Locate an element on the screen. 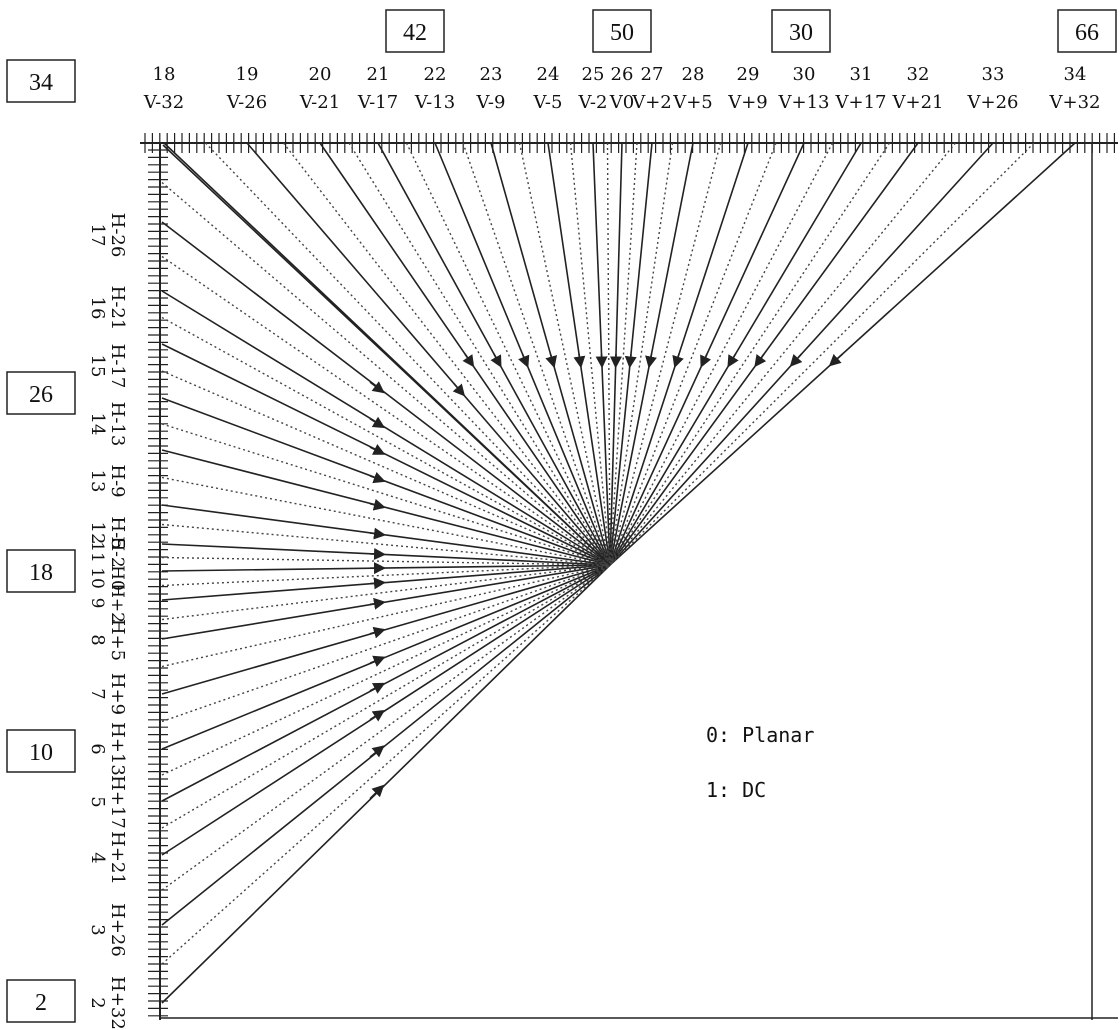 Image resolution: width=1120 pixels, height=1030 pixels. box-2-text: 2 is located at coordinates (41, 1003).